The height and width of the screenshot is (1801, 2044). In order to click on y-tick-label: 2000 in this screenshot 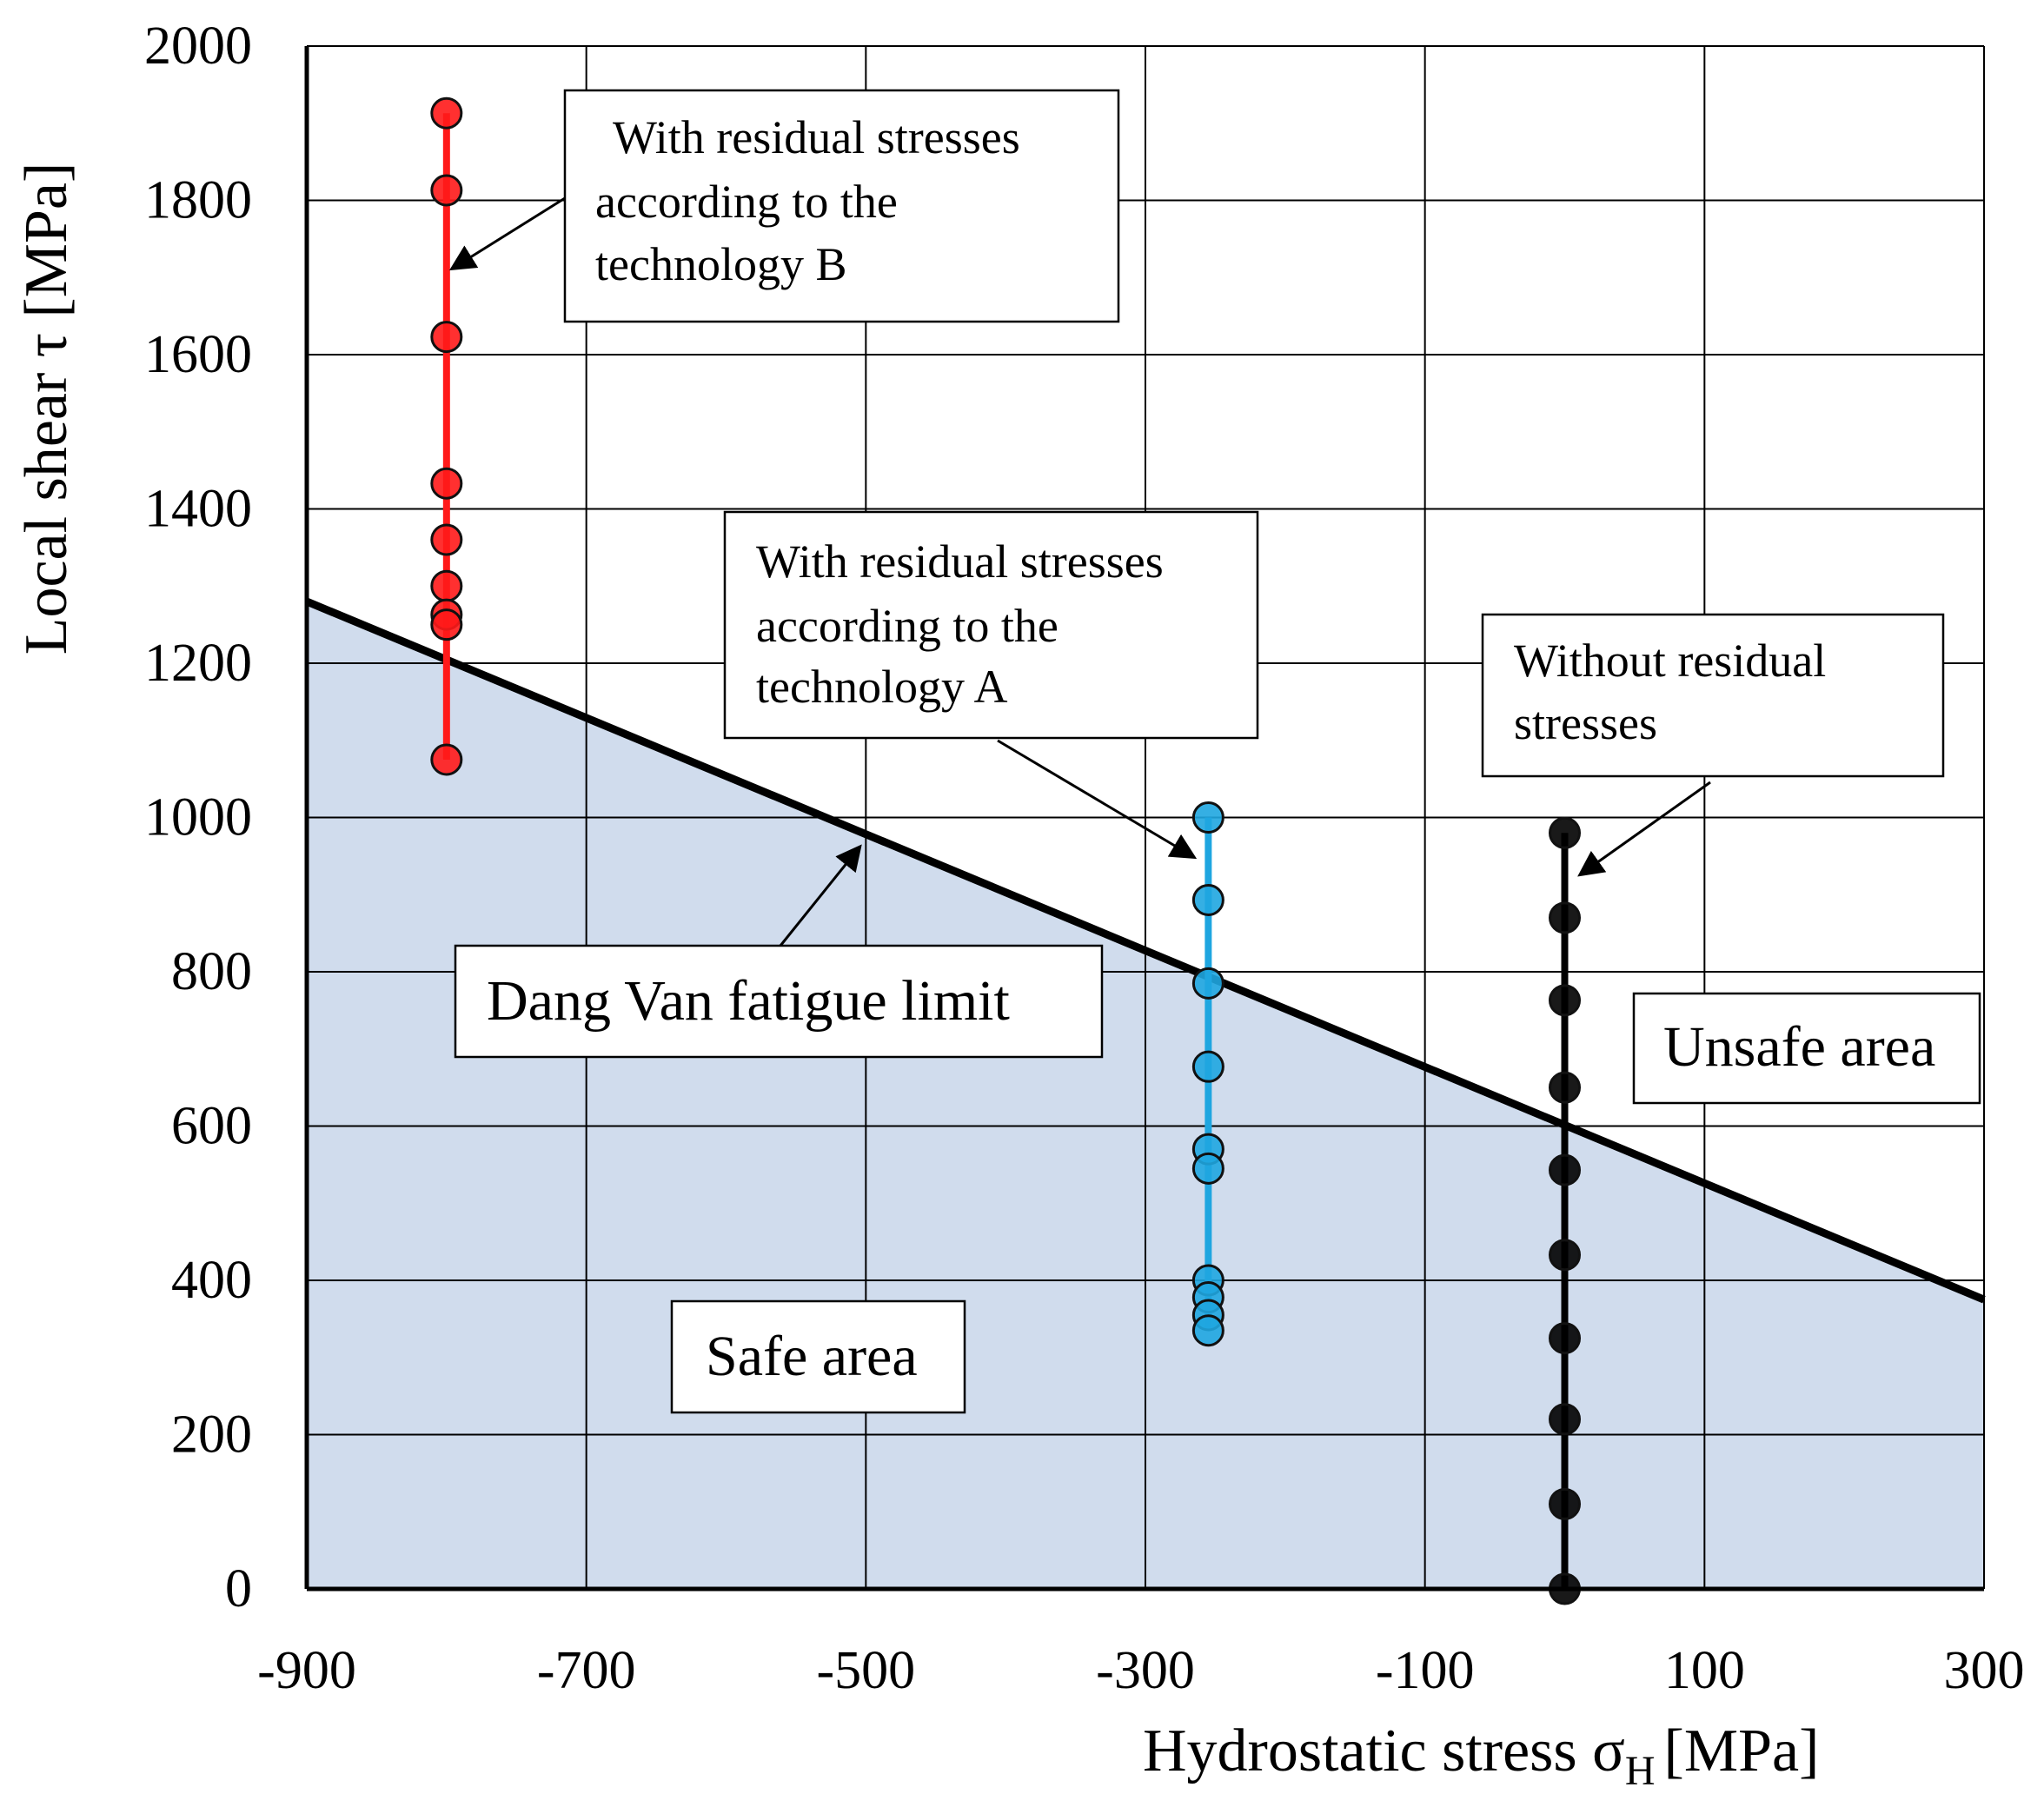, I will do `click(198, 47)`.